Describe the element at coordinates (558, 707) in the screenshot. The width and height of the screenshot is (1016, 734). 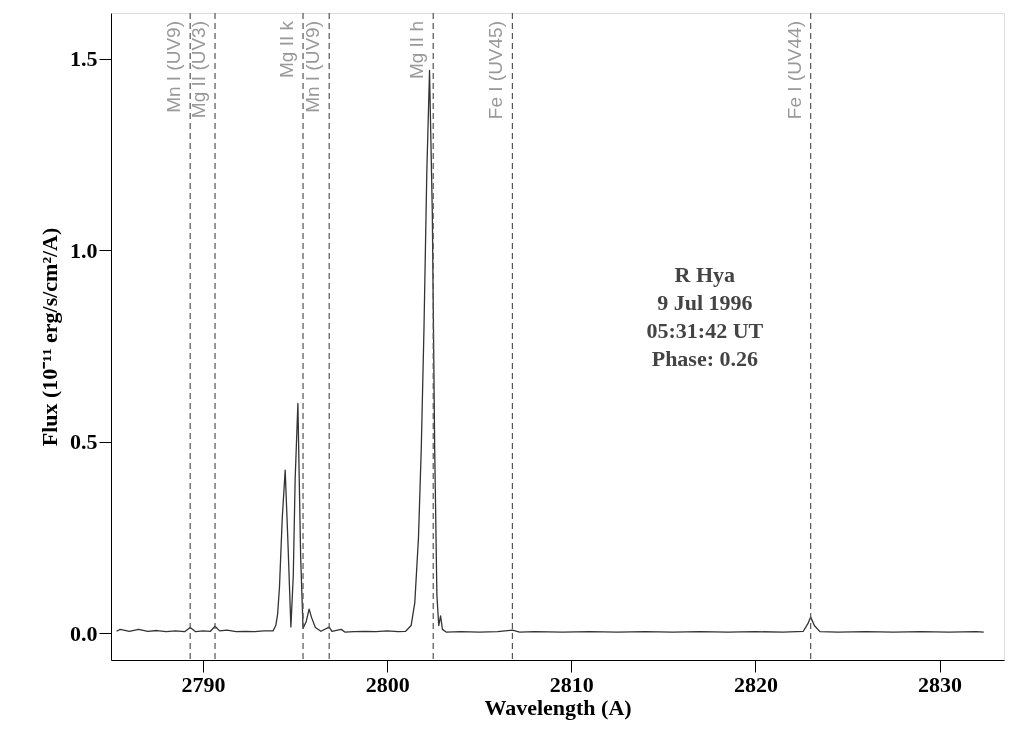
I see `x-axis-title: Wavelength (A)` at that location.